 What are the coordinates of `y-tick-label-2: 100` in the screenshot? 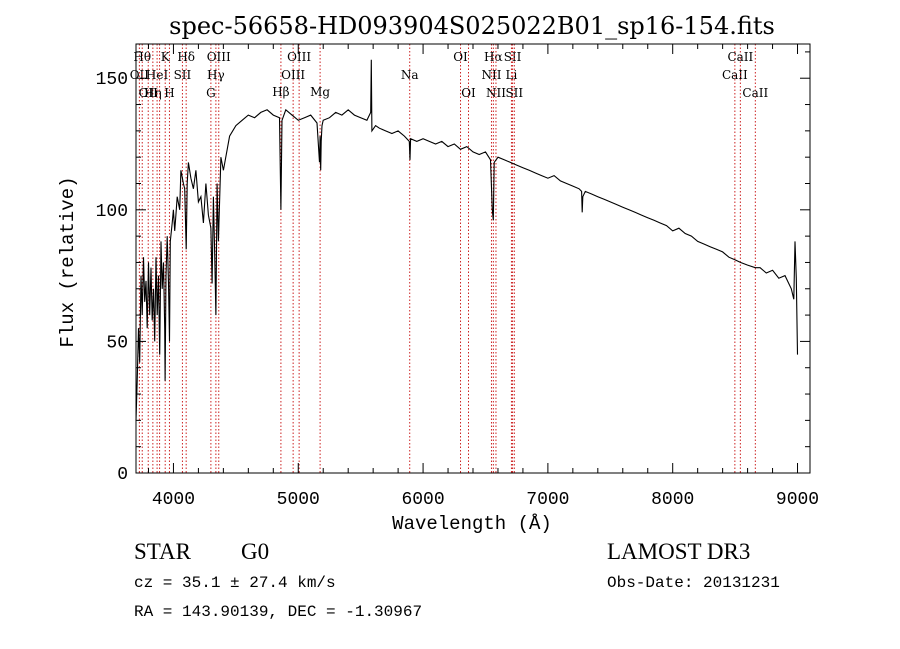 It's located at (112, 212).